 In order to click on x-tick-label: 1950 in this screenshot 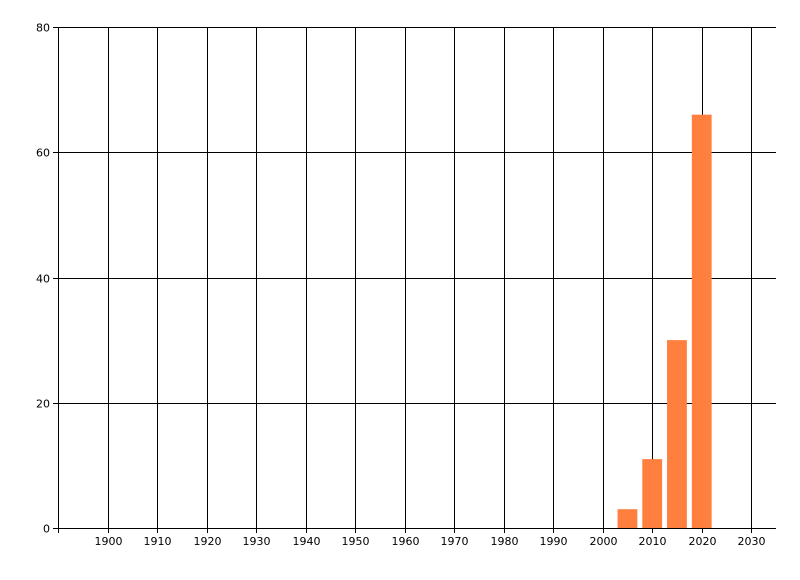, I will do `click(356, 541)`.